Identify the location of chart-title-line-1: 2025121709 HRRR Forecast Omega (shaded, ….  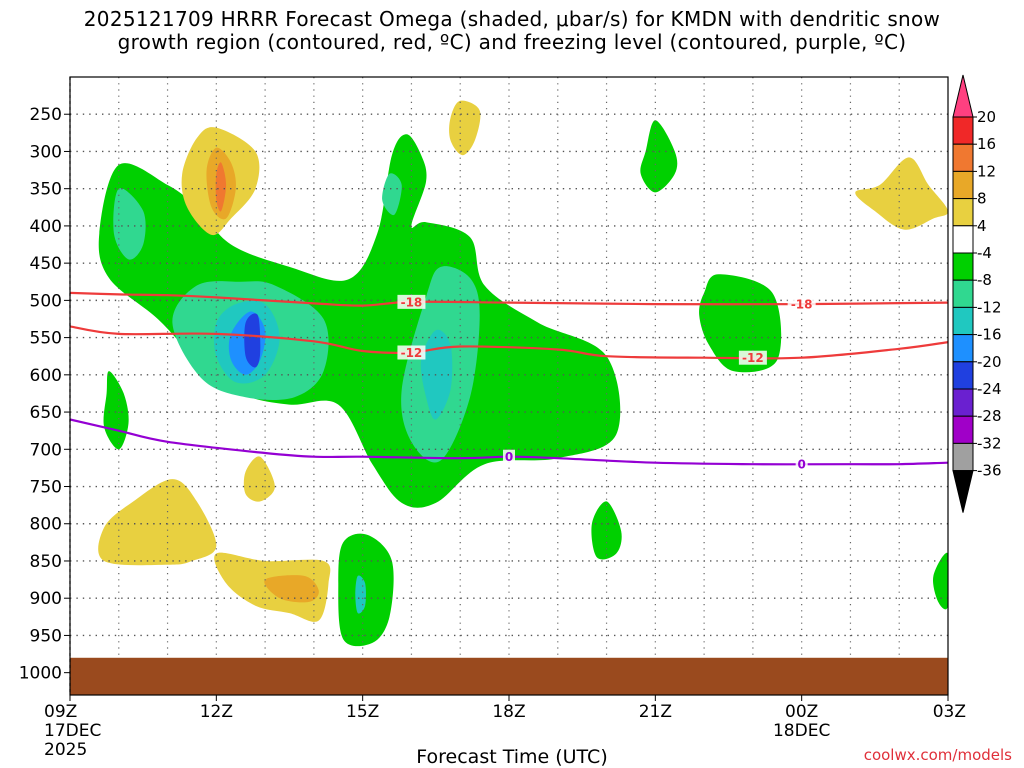
(512, 19).